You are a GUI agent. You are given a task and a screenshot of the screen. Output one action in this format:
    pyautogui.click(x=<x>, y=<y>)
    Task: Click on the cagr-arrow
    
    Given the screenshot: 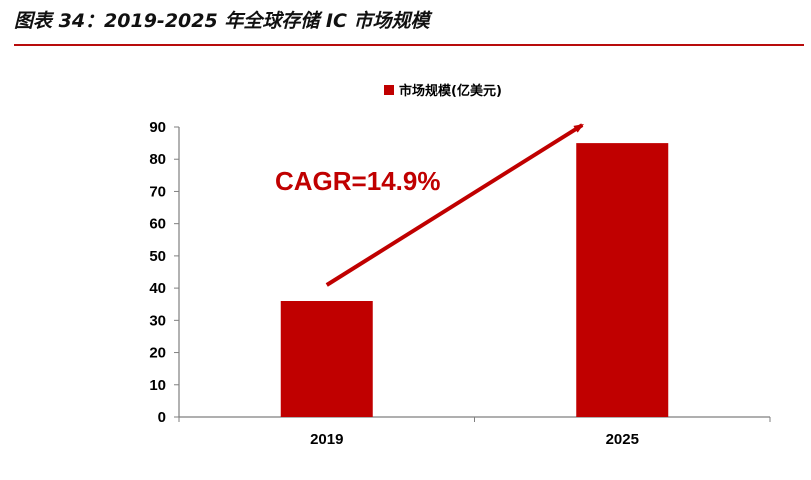 What is the action you would take?
    pyautogui.click(x=454, y=205)
    